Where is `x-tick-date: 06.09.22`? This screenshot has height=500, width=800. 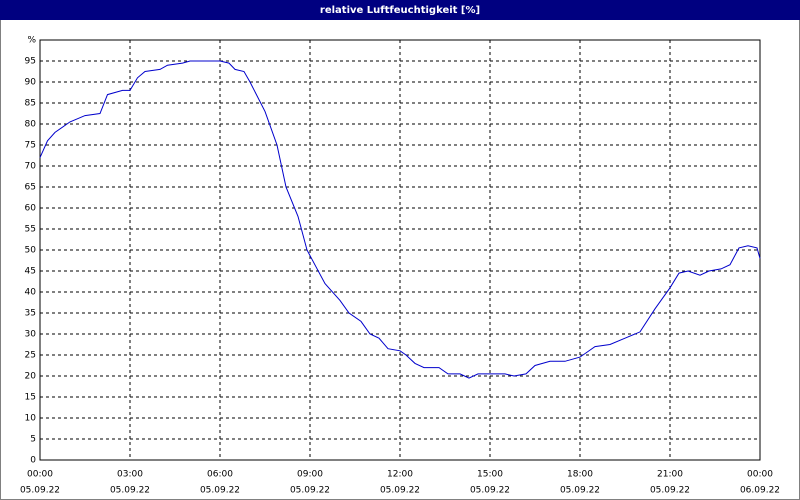 x-tick-date: 06.09.22 is located at coordinates (760, 491).